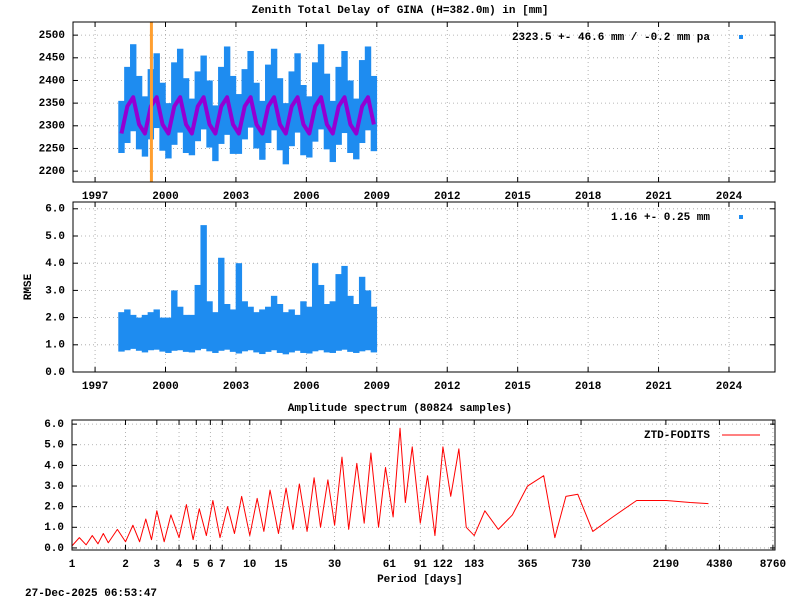 The image size is (800, 600). What do you see at coordinates (421, 565) in the screenshot?
I see `x-tick-label: 91` at bounding box center [421, 565].